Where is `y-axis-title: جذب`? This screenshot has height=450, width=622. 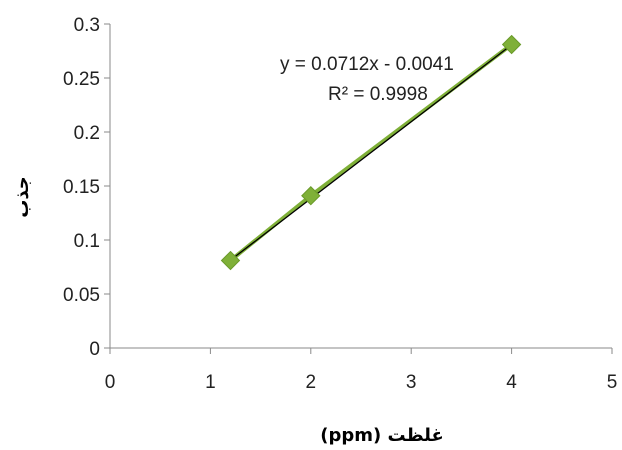 y-axis-title: جذب is located at coordinates (22, 196).